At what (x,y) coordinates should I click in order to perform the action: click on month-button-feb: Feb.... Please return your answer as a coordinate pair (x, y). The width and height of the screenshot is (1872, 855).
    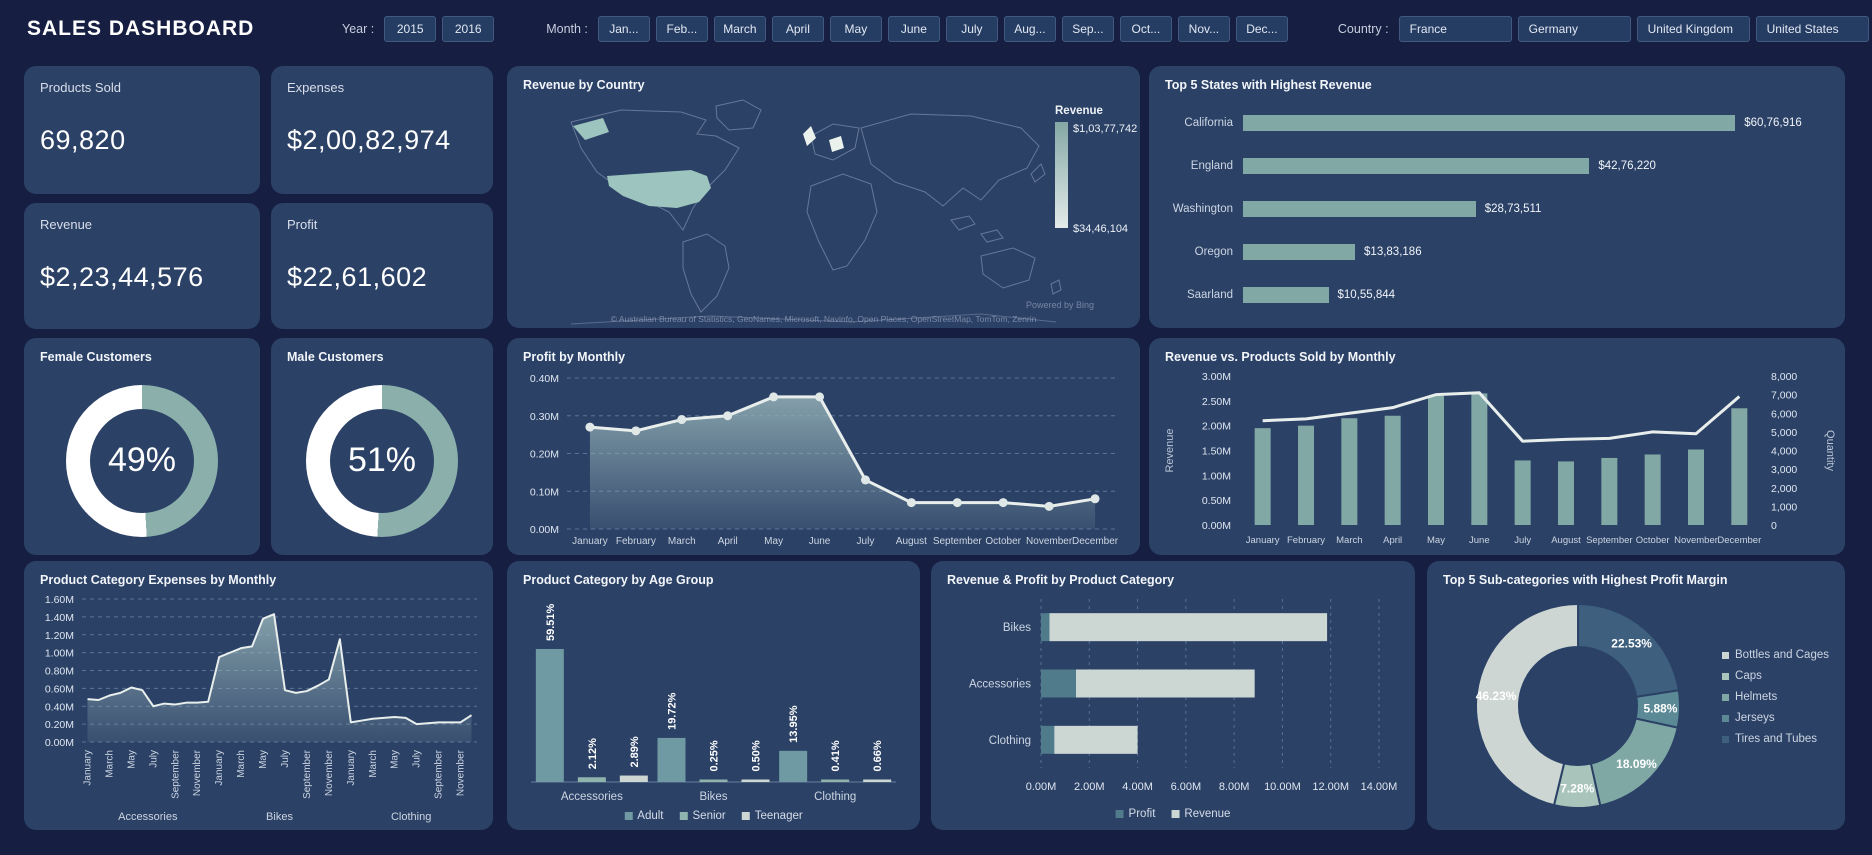
    Looking at the image, I should click on (681, 29).